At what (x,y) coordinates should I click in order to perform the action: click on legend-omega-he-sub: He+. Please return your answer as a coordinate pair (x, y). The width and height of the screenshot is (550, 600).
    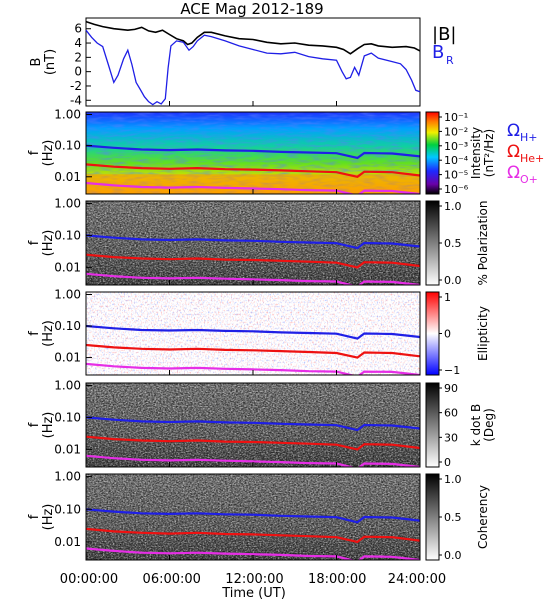
    Looking at the image, I should click on (532, 158).